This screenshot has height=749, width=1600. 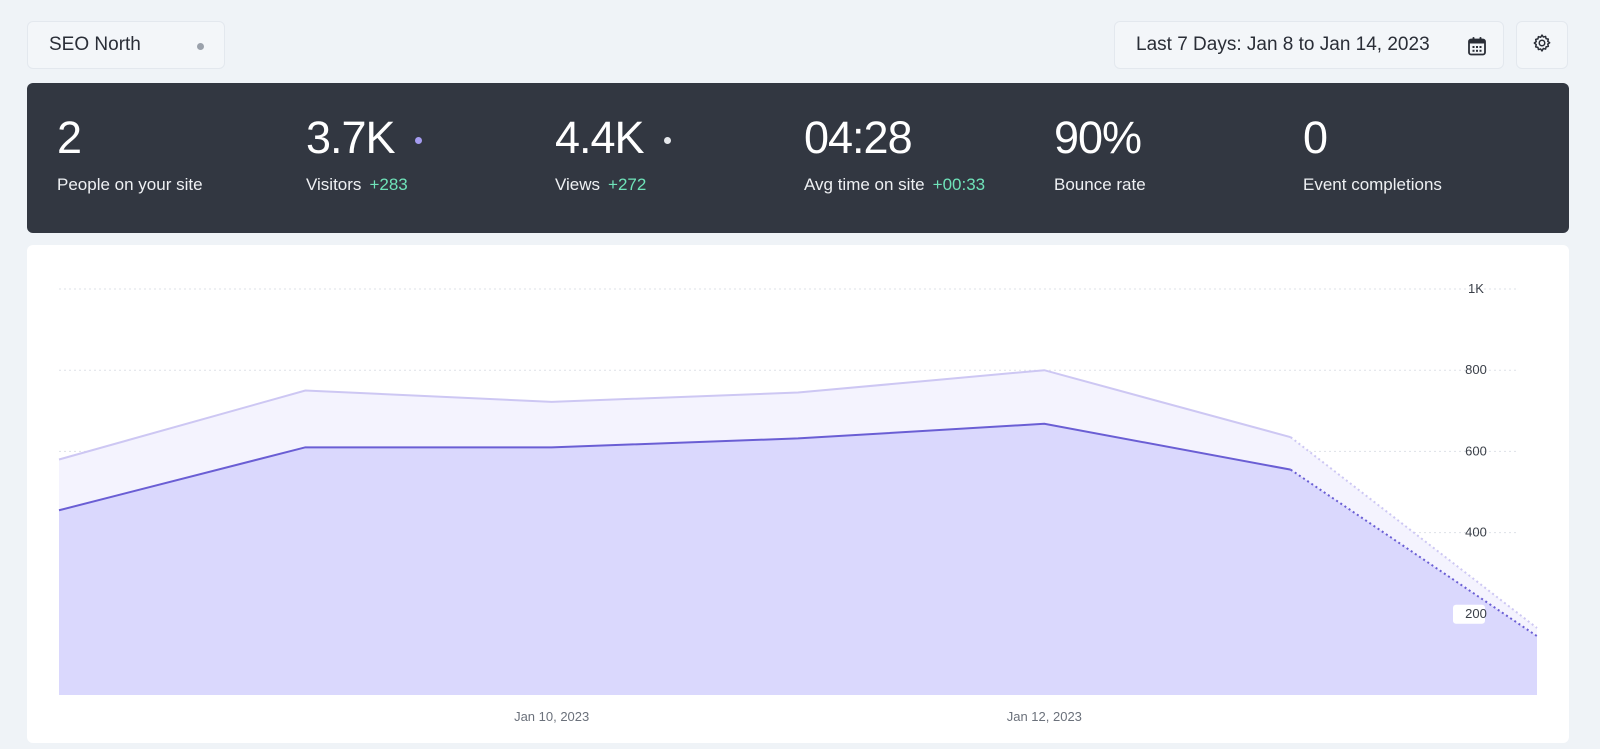 I want to click on stat-label: Visitors, so click(x=334, y=184).